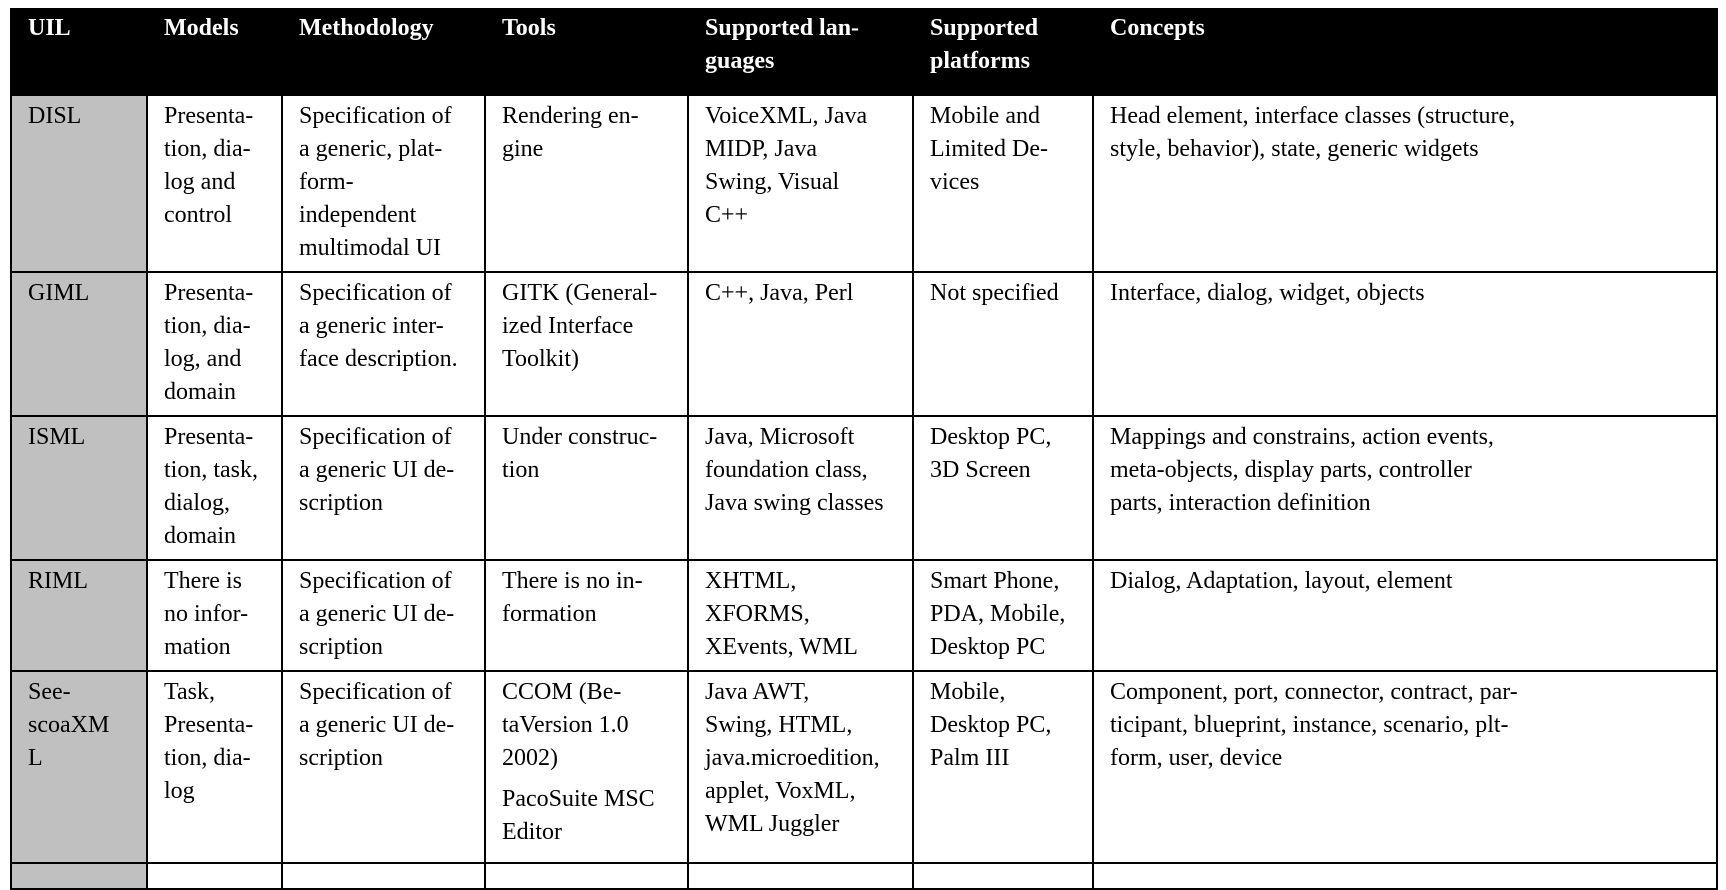  I want to click on row-tools: GITK (General- ized Interface Toolkit), so click(586, 344).